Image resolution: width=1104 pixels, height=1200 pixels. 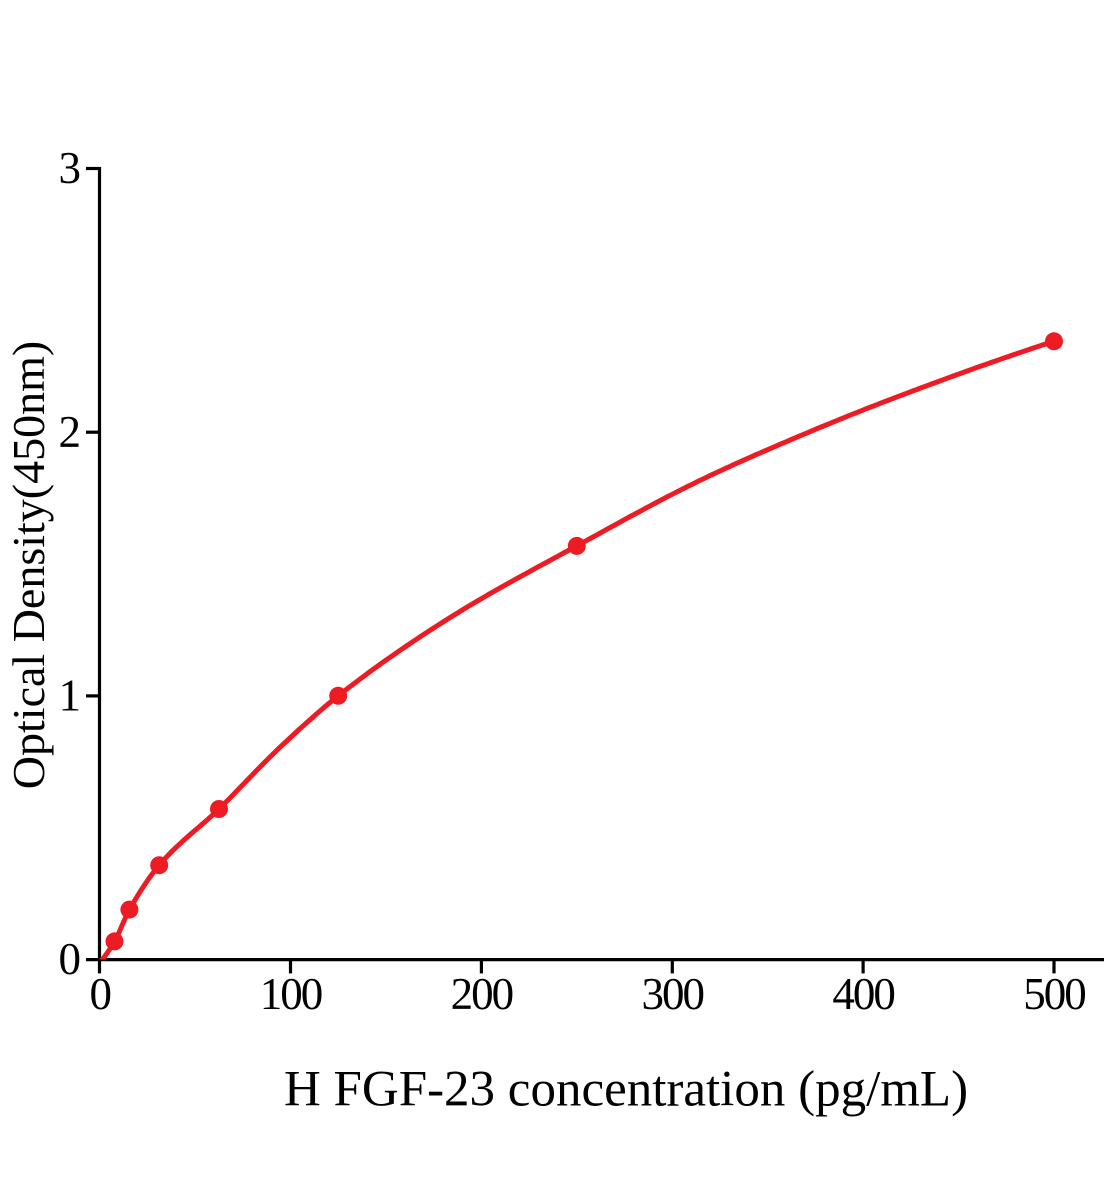 What do you see at coordinates (1054, 994) in the screenshot?
I see `svg-text: 500` at bounding box center [1054, 994].